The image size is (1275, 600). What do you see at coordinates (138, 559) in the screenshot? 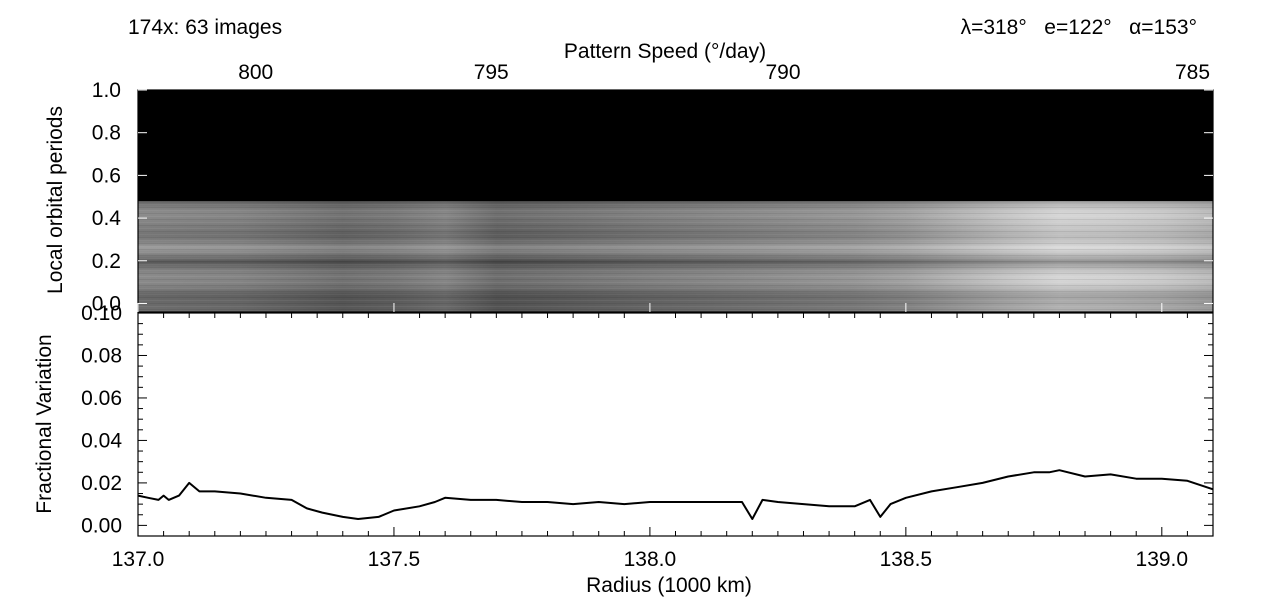
I see `profile-x-tick-label: 137.0` at bounding box center [138, 559].